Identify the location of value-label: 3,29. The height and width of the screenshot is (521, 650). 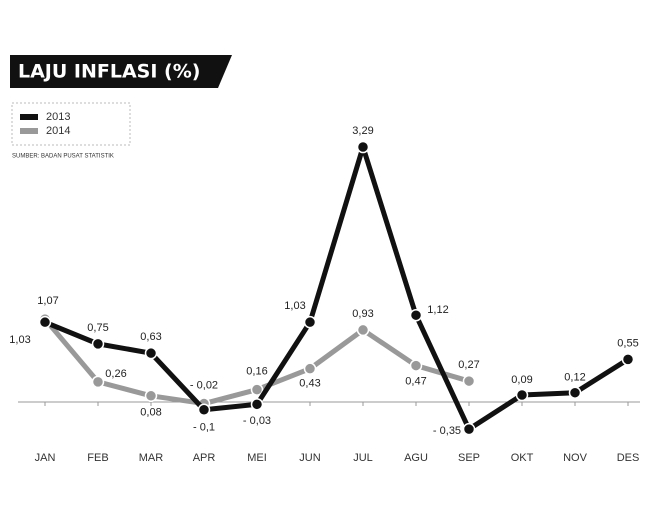
(362, 131).